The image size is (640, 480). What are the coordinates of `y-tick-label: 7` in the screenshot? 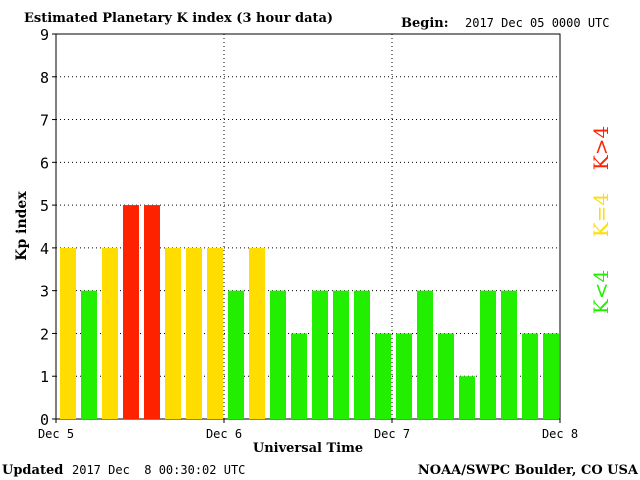 It's located at (44, 121).